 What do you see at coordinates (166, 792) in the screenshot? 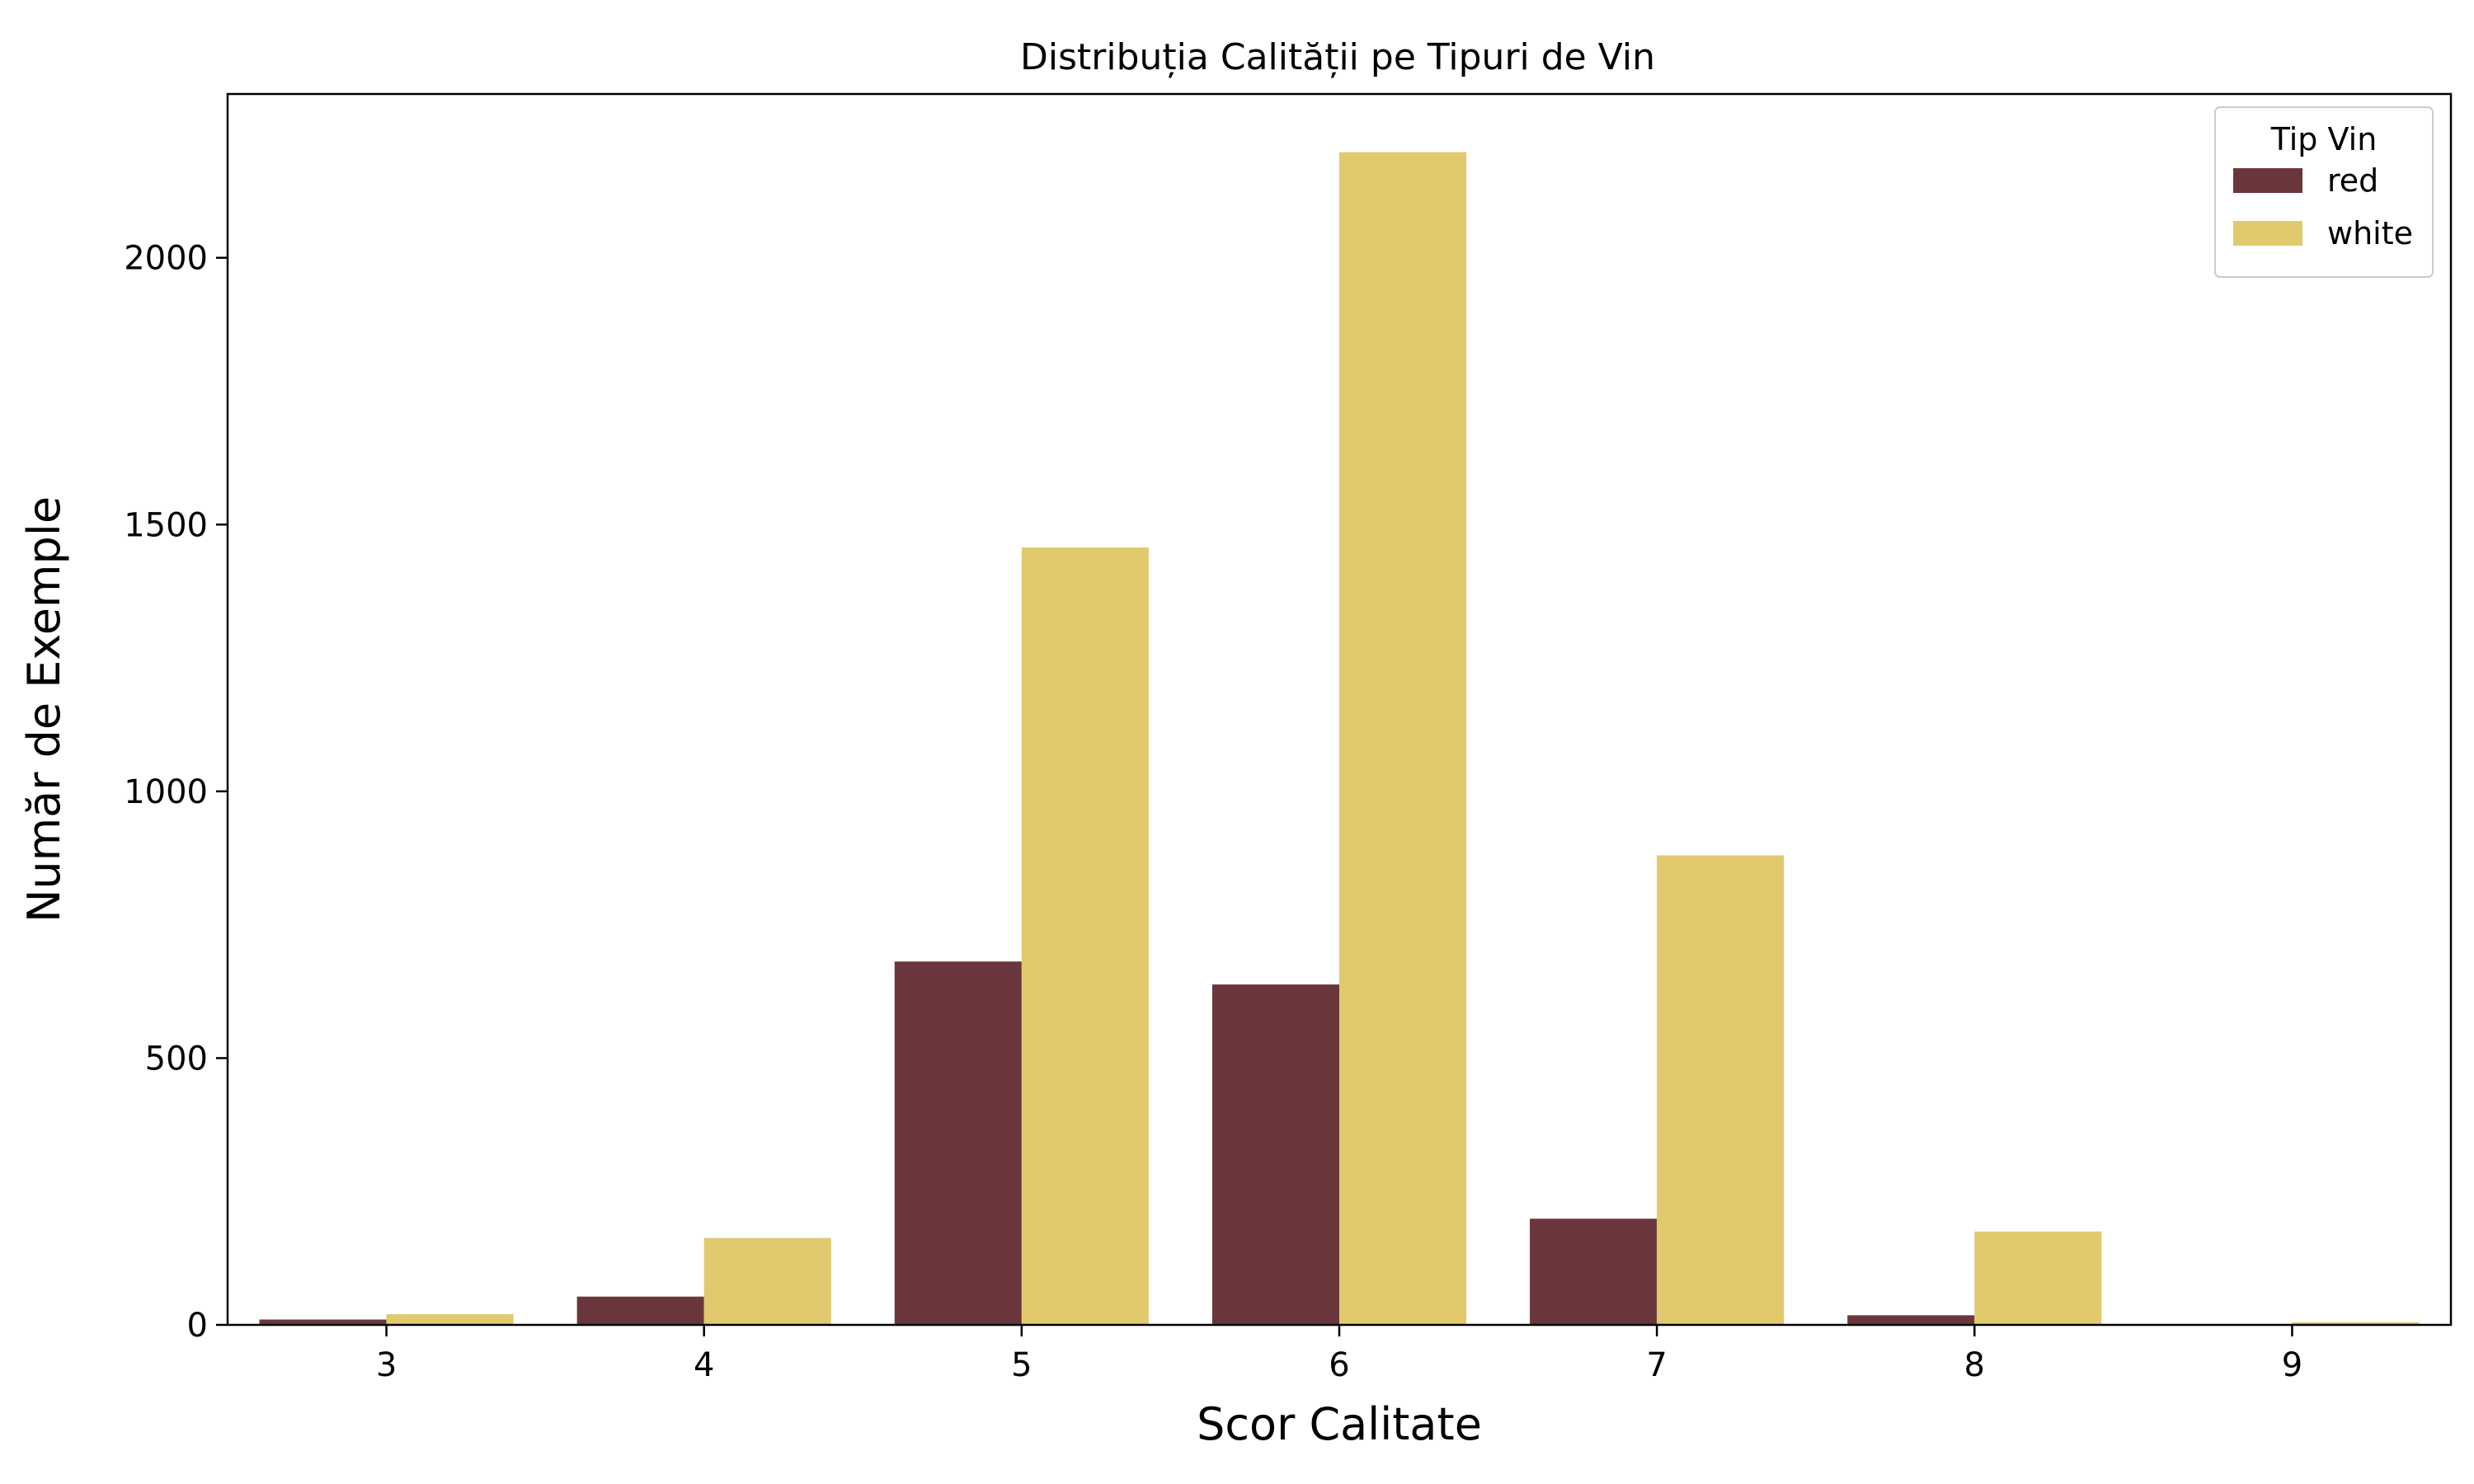
I see `y-tick-label: 1000` at bounding box center [166, 792].